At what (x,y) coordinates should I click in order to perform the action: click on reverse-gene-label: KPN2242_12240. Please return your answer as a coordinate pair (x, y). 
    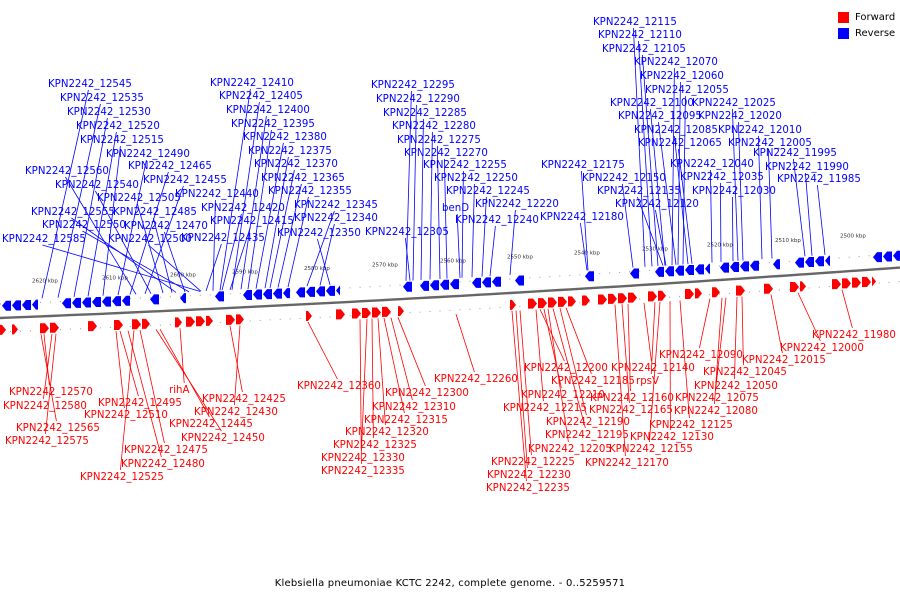
    Looking at the image, I should click on (497, 220).